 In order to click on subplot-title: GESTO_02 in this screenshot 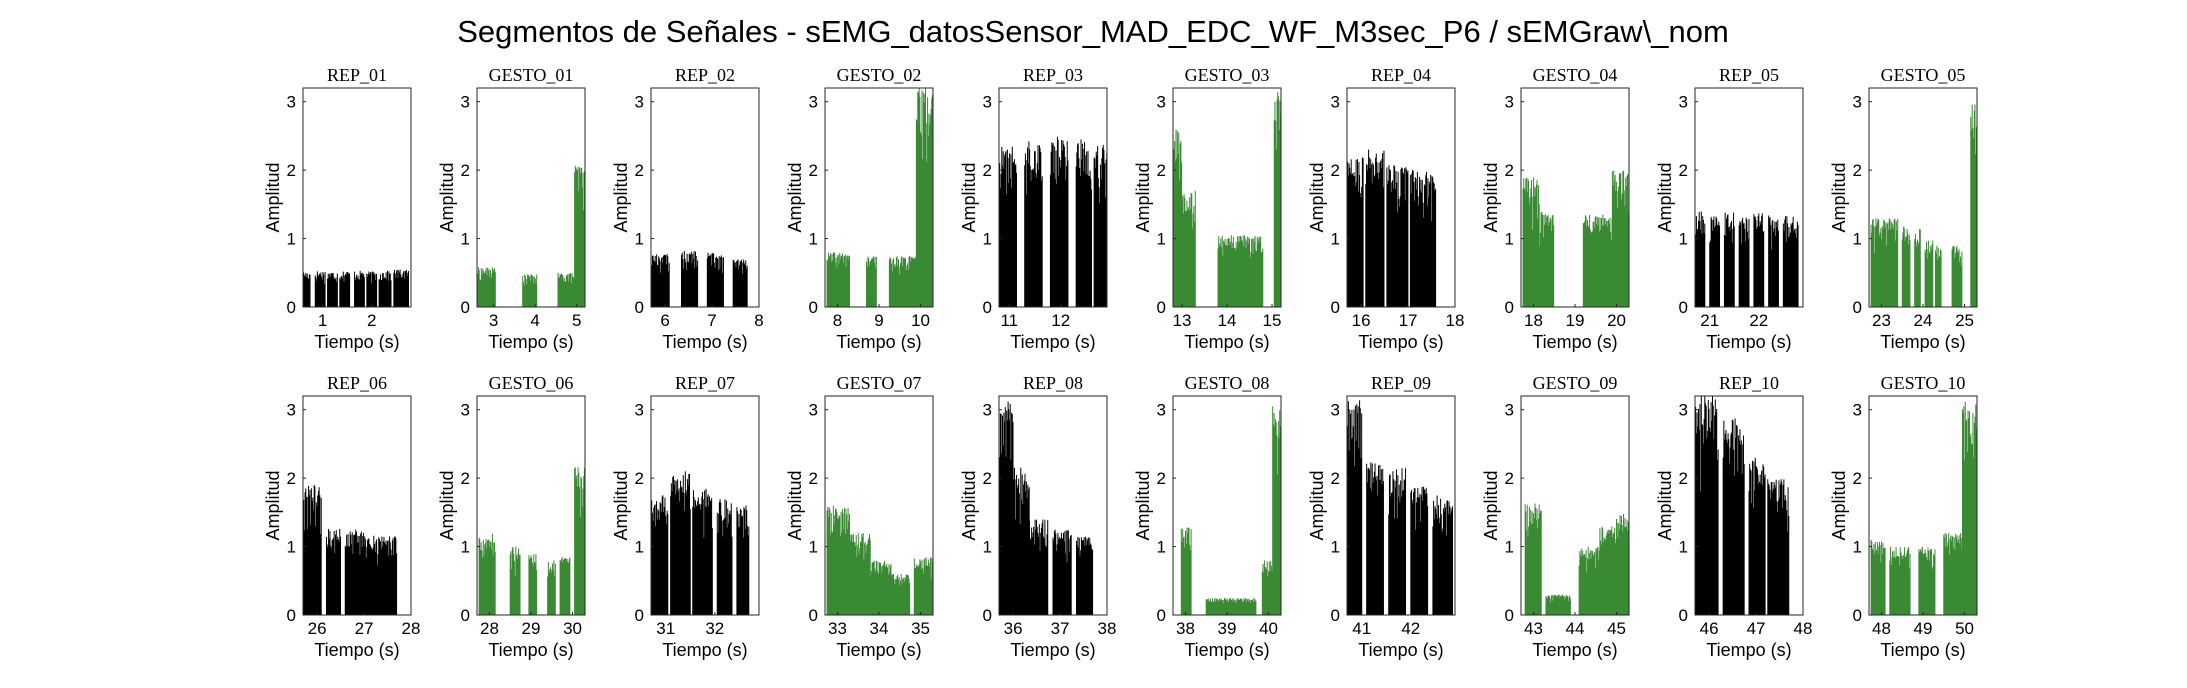, I will do `click(879, 75)`.